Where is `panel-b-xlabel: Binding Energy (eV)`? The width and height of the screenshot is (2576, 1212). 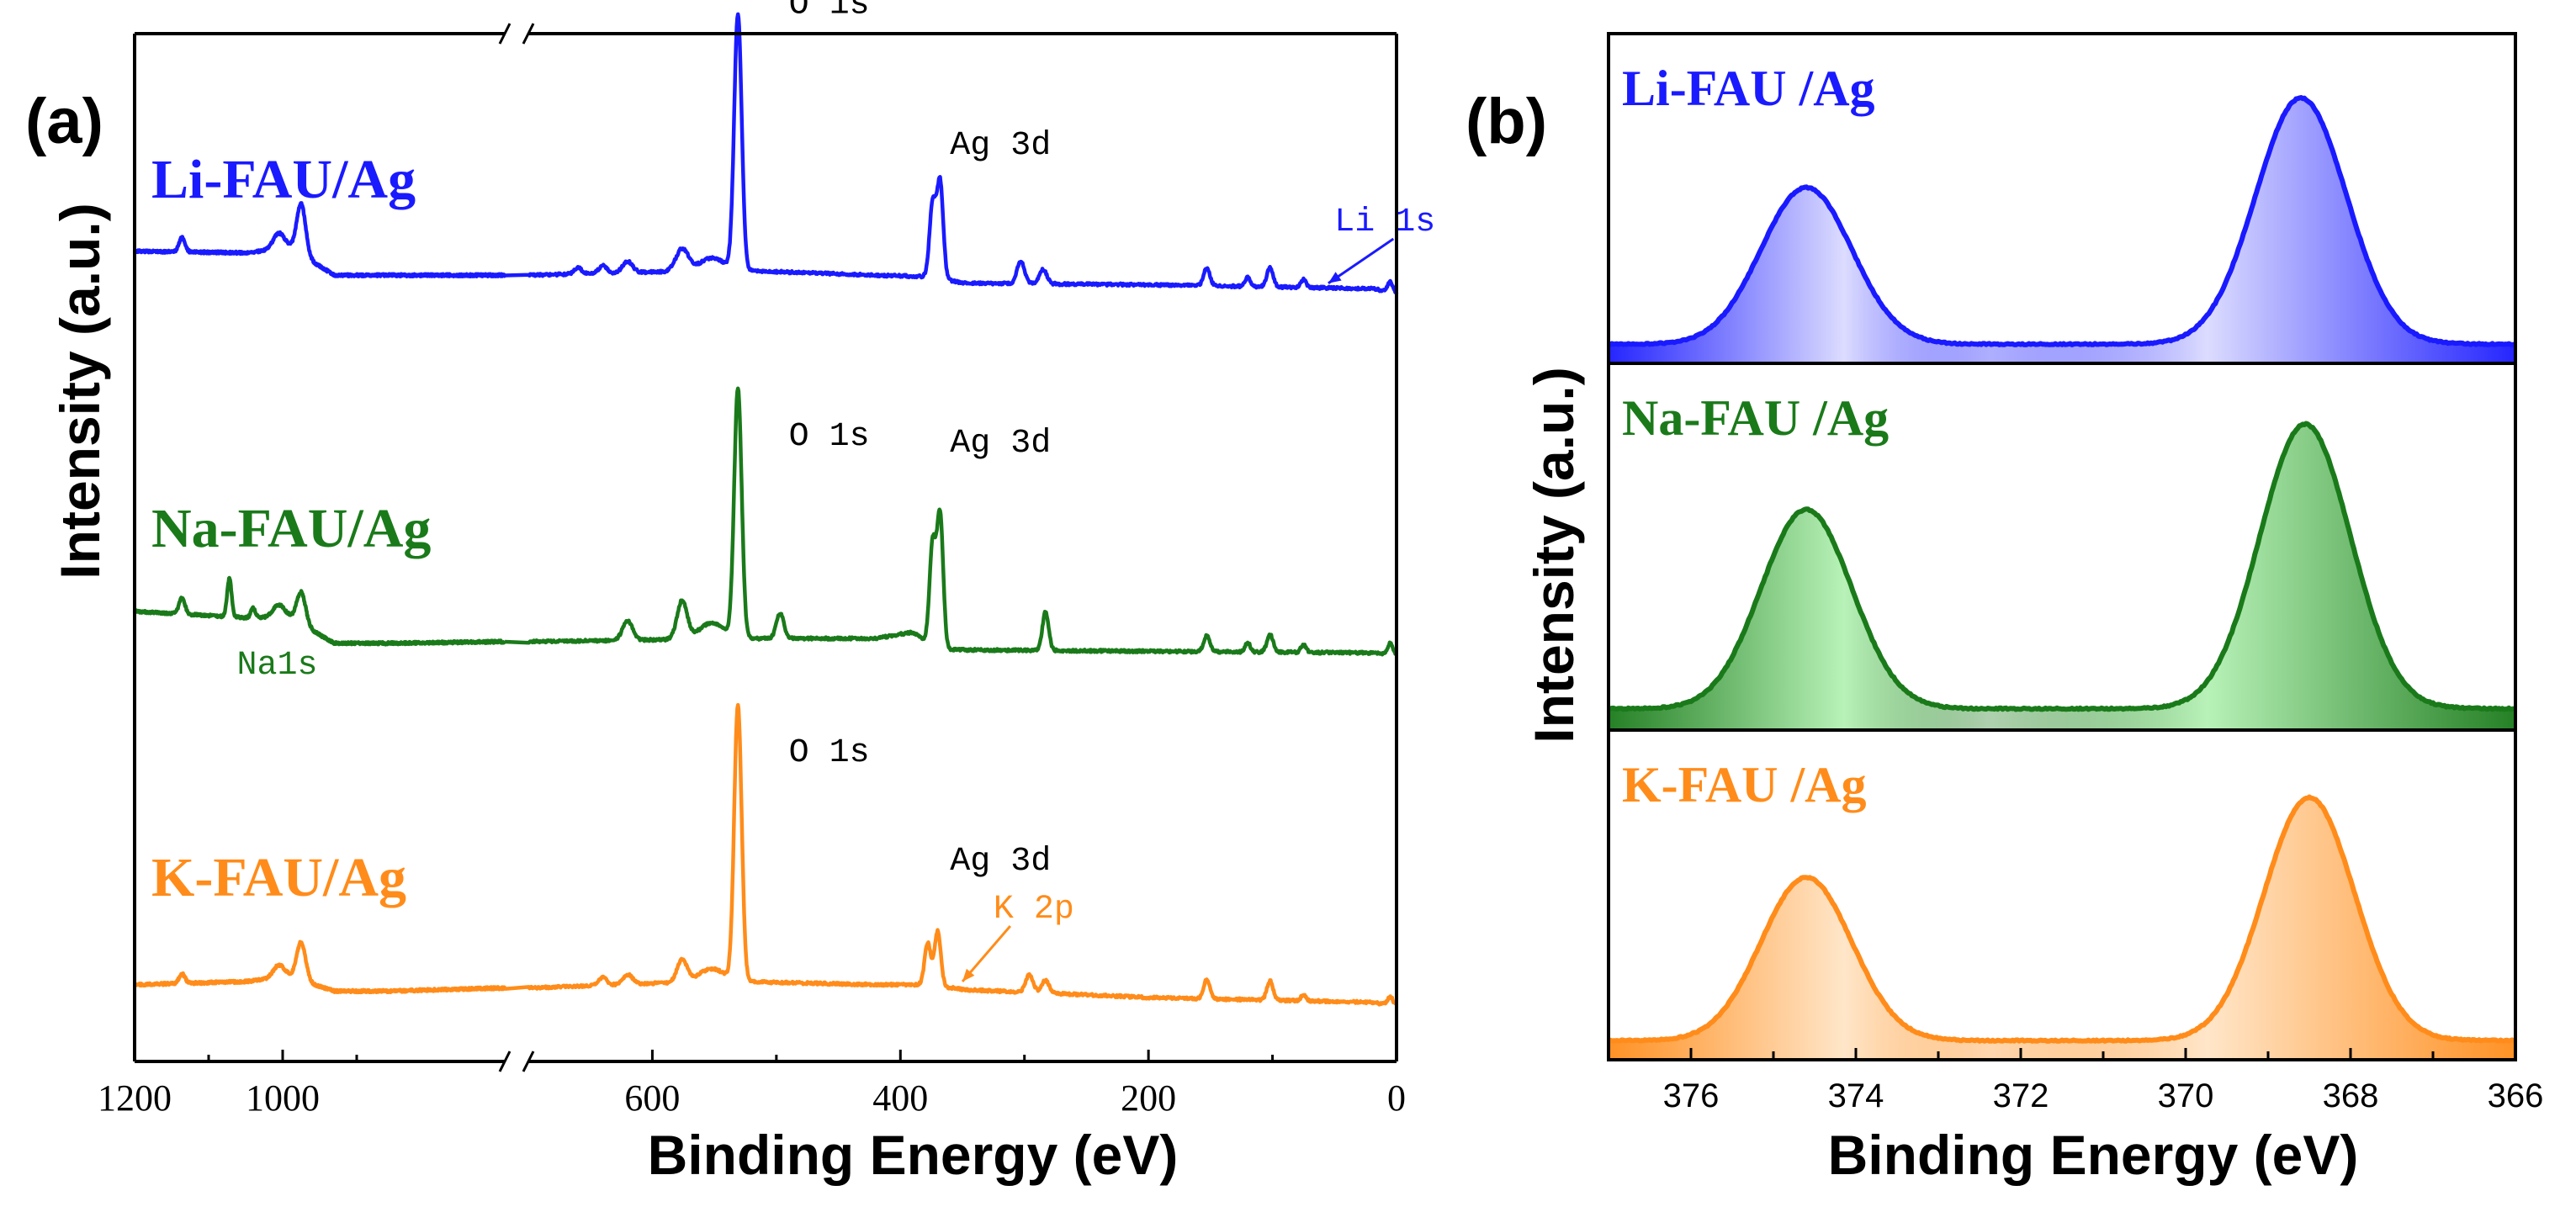
panel-b-xlabel: Binding Energy (eV) is located at coordinates (2093, 1155).